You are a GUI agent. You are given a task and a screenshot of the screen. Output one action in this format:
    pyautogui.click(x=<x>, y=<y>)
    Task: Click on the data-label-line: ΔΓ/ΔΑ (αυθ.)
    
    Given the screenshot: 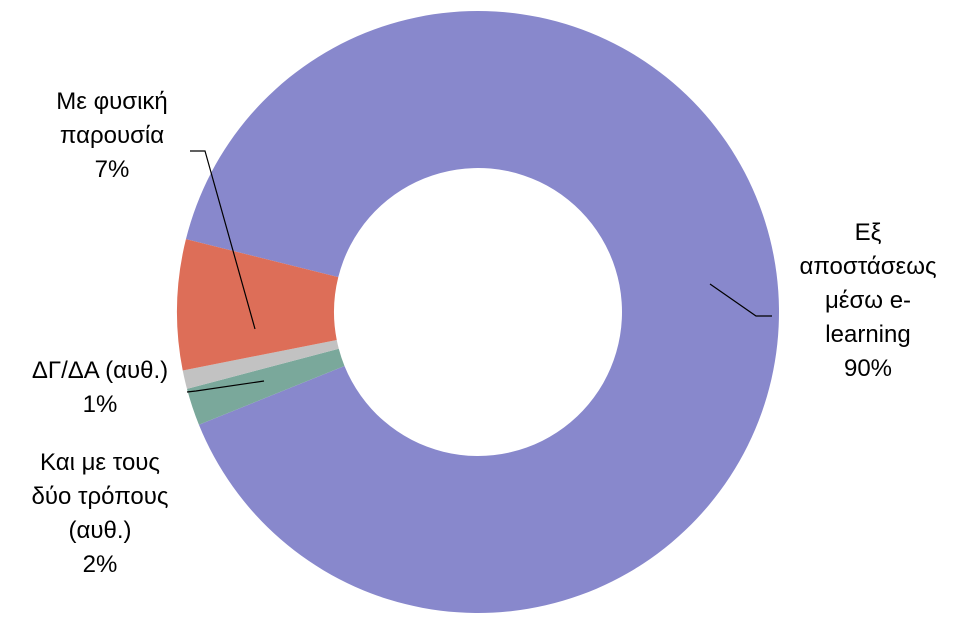 What is the action you would take?
    pyautogui.click(x=100, y=370)
    